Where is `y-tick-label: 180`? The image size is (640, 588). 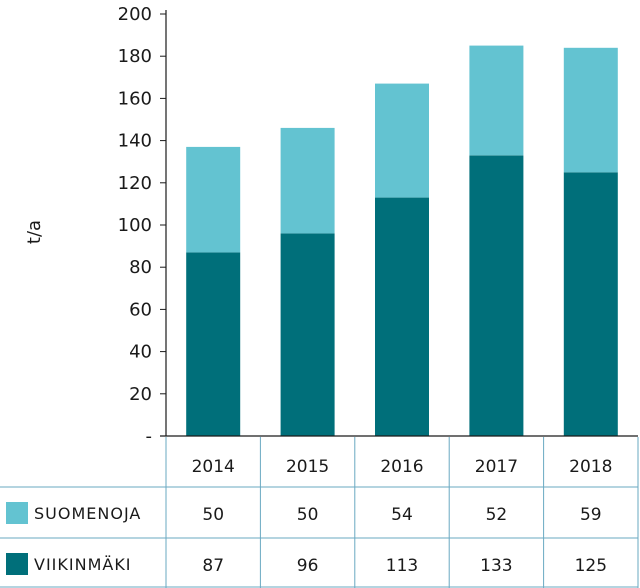
y-tick-label: 180 is located at coordinates (135, 56).